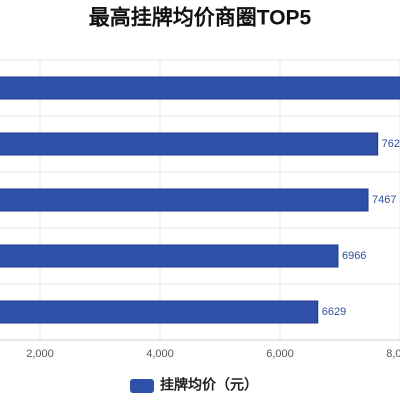 Image resolution: width=400 pixels, height=400 pixels. What do you see at coordinates (354, 256) in the screenshot?
I see `value-label: 6966` at bounding box center [354, 256].